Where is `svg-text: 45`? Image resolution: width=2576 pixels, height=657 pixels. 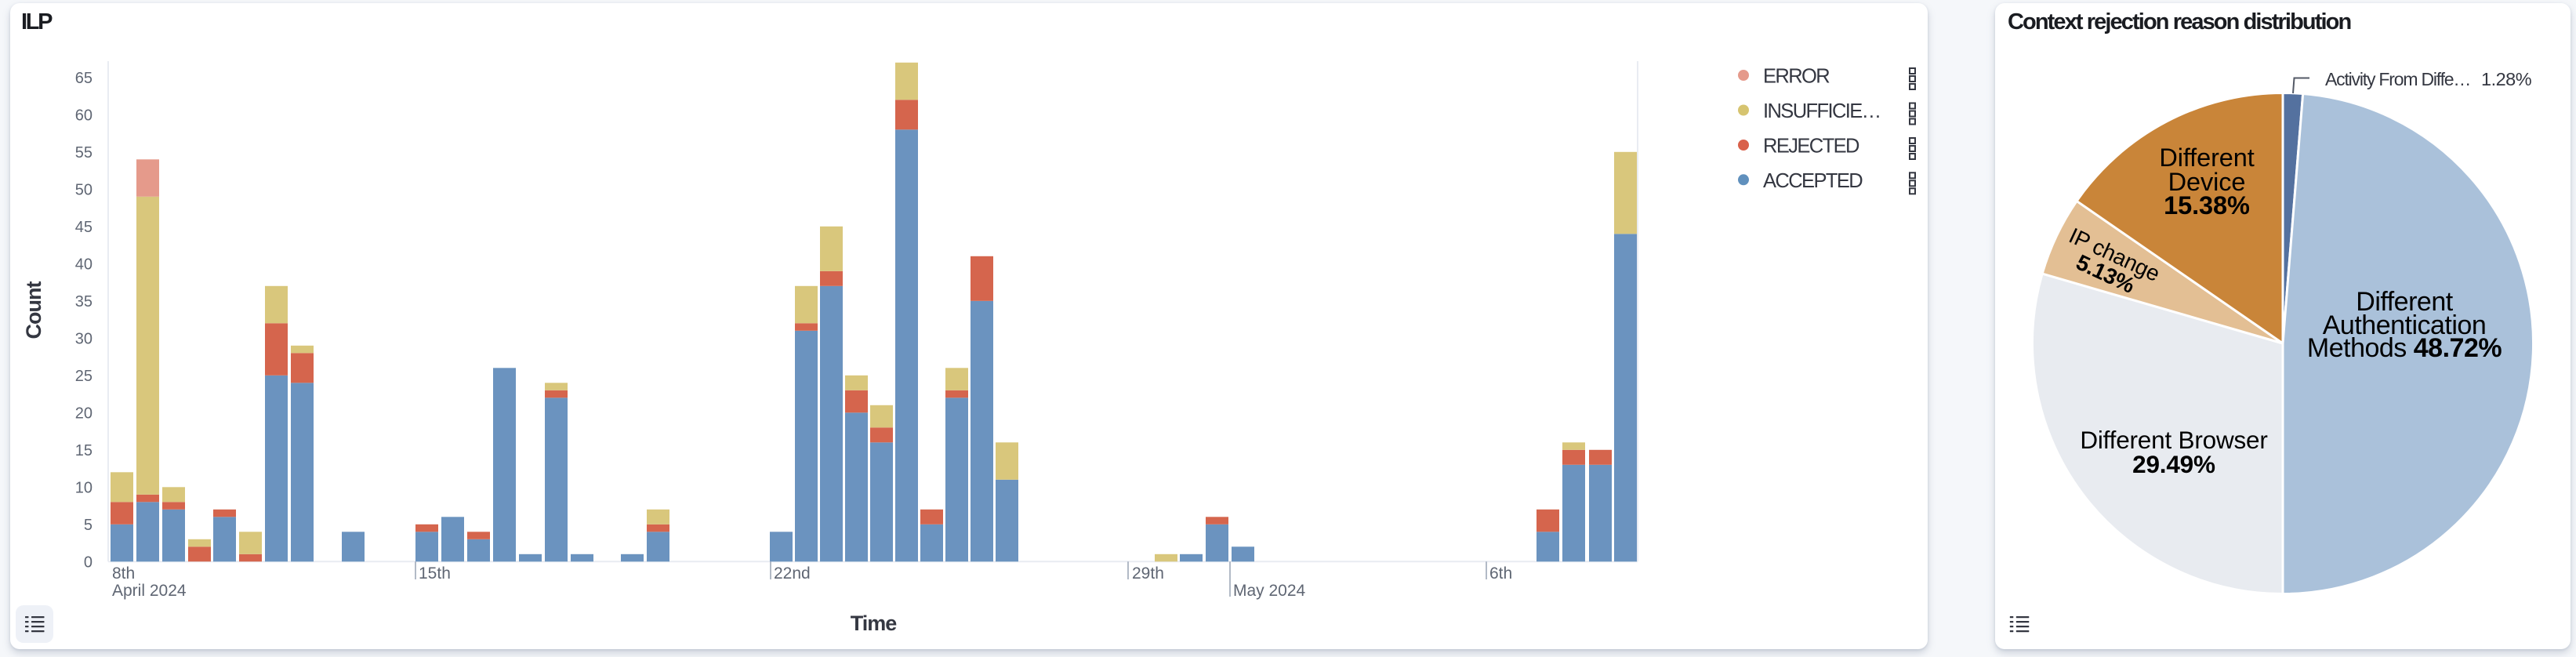
svg-text: 45 is located at coordinates (84, 227).